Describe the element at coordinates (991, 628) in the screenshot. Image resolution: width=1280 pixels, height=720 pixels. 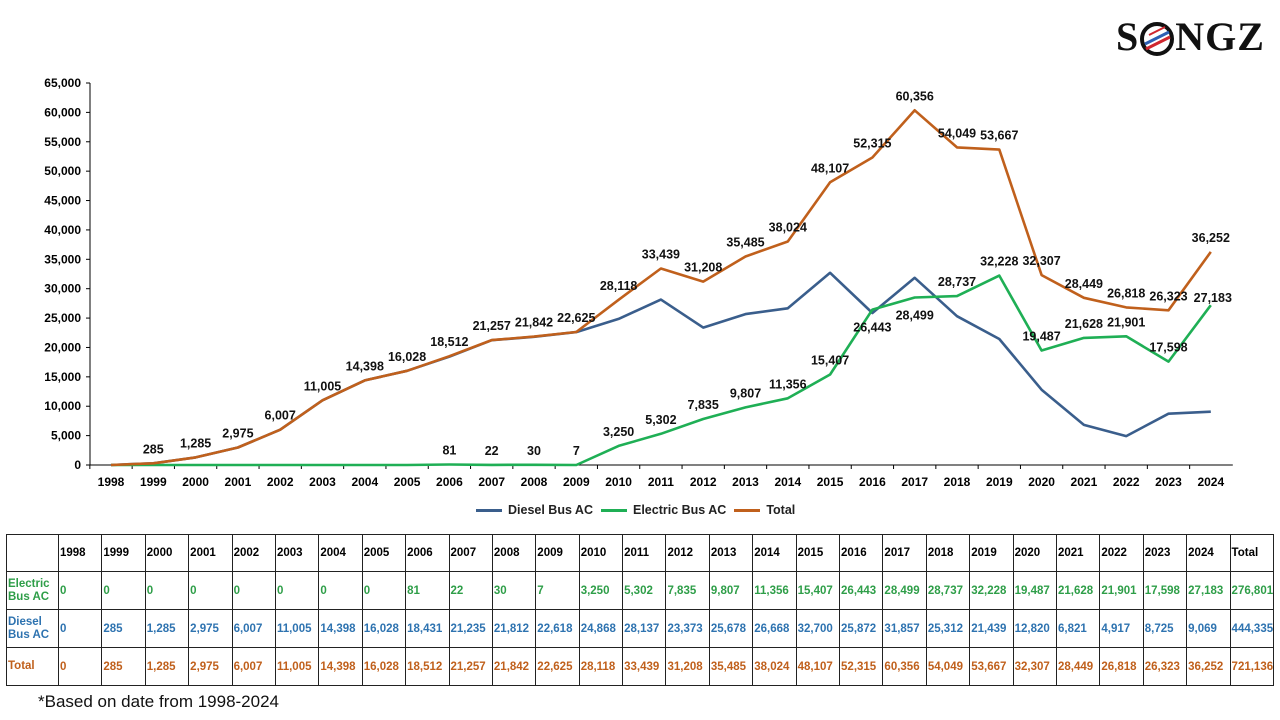
I see `table-cell: 21,439` at that location.